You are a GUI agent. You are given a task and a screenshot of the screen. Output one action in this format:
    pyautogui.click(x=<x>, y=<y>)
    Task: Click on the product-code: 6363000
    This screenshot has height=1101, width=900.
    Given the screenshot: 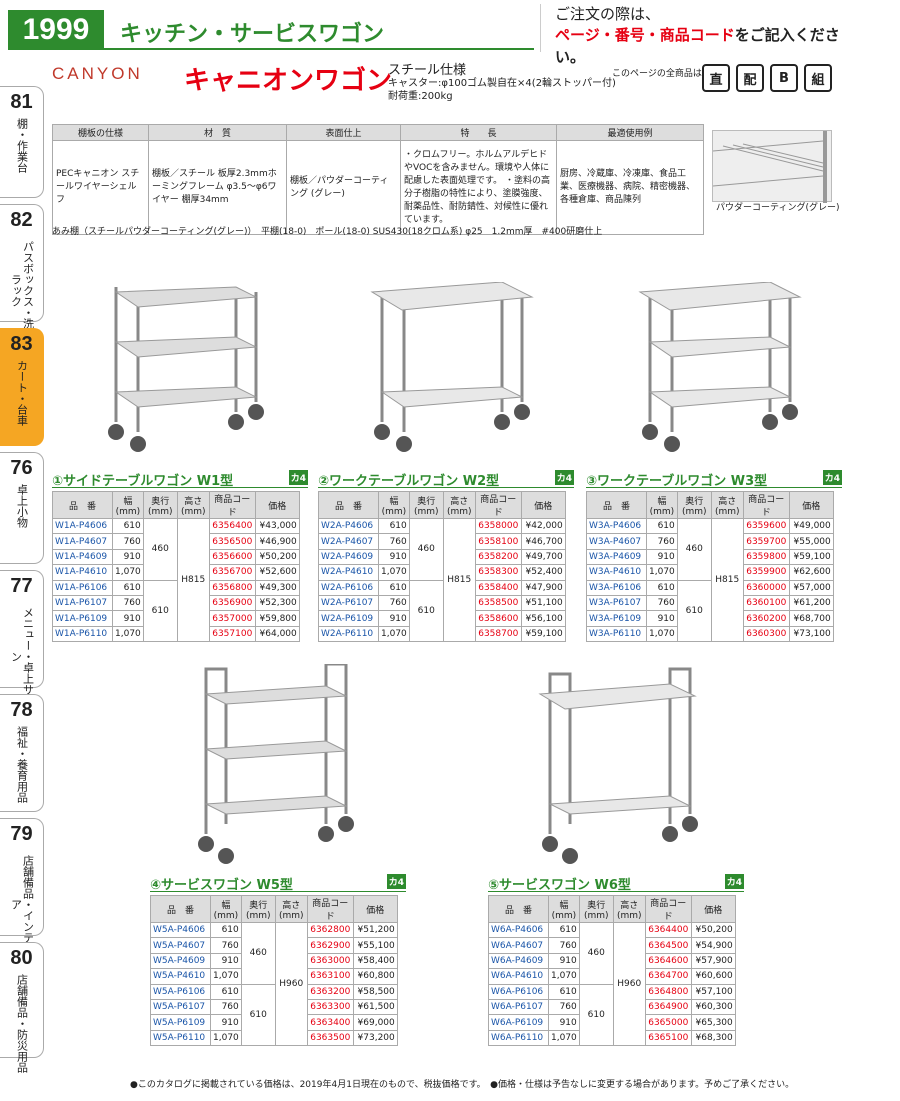 What is the action you would take?
    pyautogui.click(x=330, y=961)
    